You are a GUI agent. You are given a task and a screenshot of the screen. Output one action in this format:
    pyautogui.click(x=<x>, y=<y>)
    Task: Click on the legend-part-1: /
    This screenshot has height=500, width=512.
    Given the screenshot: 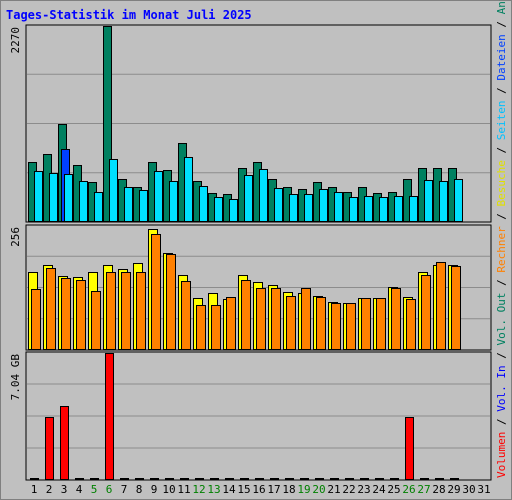 What is the action you would take?
    pyautogui.click(x=501, y=422)
    